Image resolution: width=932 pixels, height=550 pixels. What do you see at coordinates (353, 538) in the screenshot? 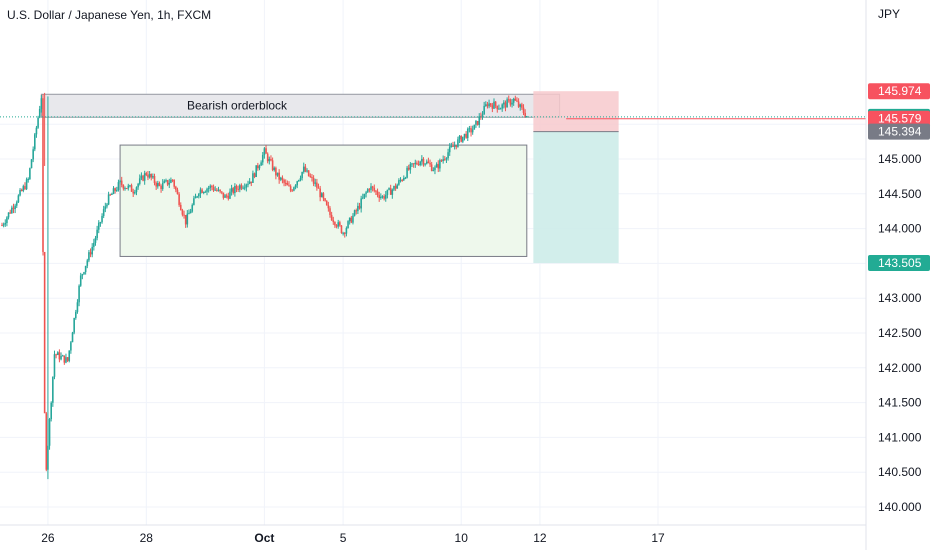
I see `time-axis: 26 28 Oct 5 10 12 17` at bounding box center [353, 538].